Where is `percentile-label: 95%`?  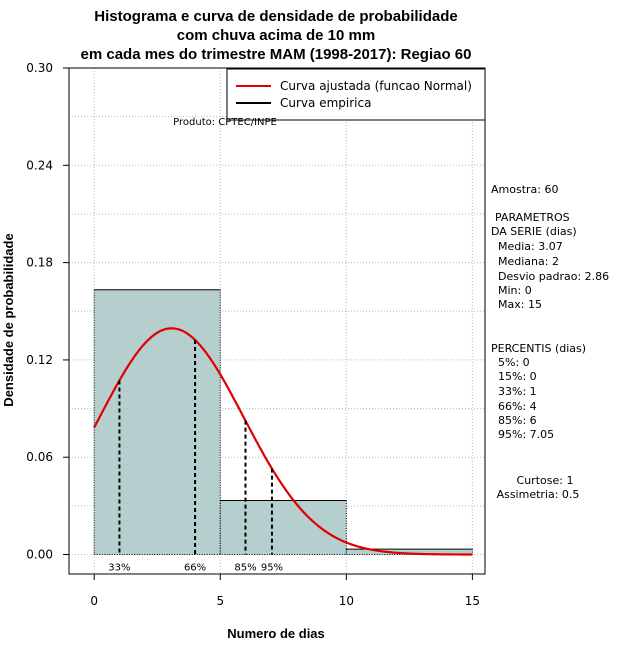 percentile-label: 95% is located at coordinates (272, 568).